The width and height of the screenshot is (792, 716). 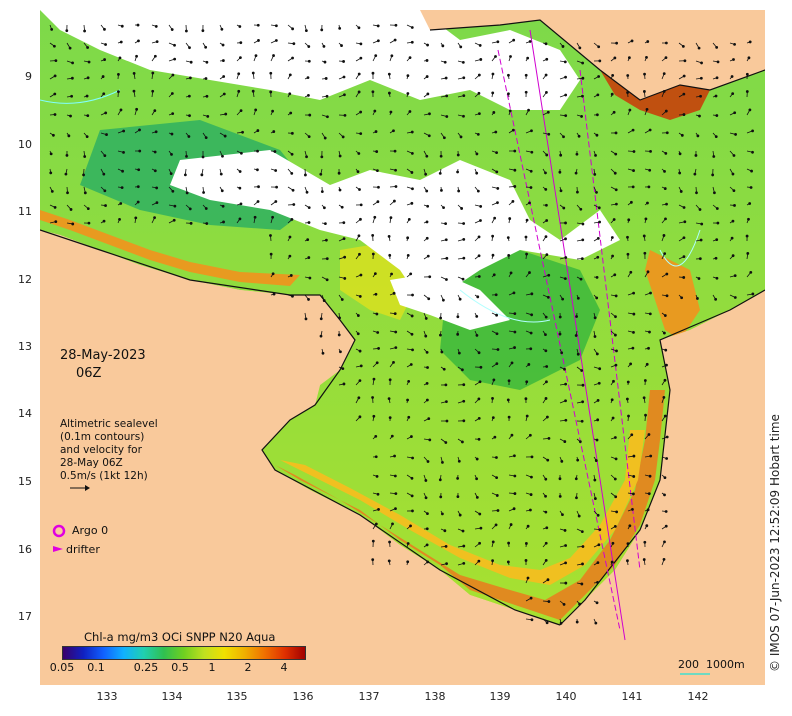 What do you see at coordinates (96, 667) in the screenshot?
I see `colorbar-tick: 0.1` at bounding box center [96, 667].